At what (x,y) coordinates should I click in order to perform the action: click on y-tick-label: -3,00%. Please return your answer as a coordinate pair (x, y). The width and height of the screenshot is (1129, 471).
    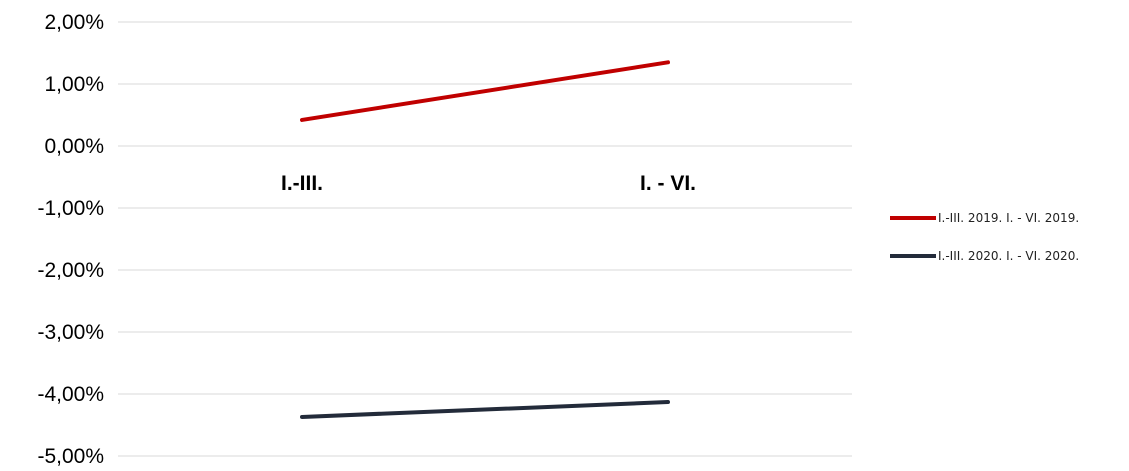
    Looking at the image, I should click on (70, 332).